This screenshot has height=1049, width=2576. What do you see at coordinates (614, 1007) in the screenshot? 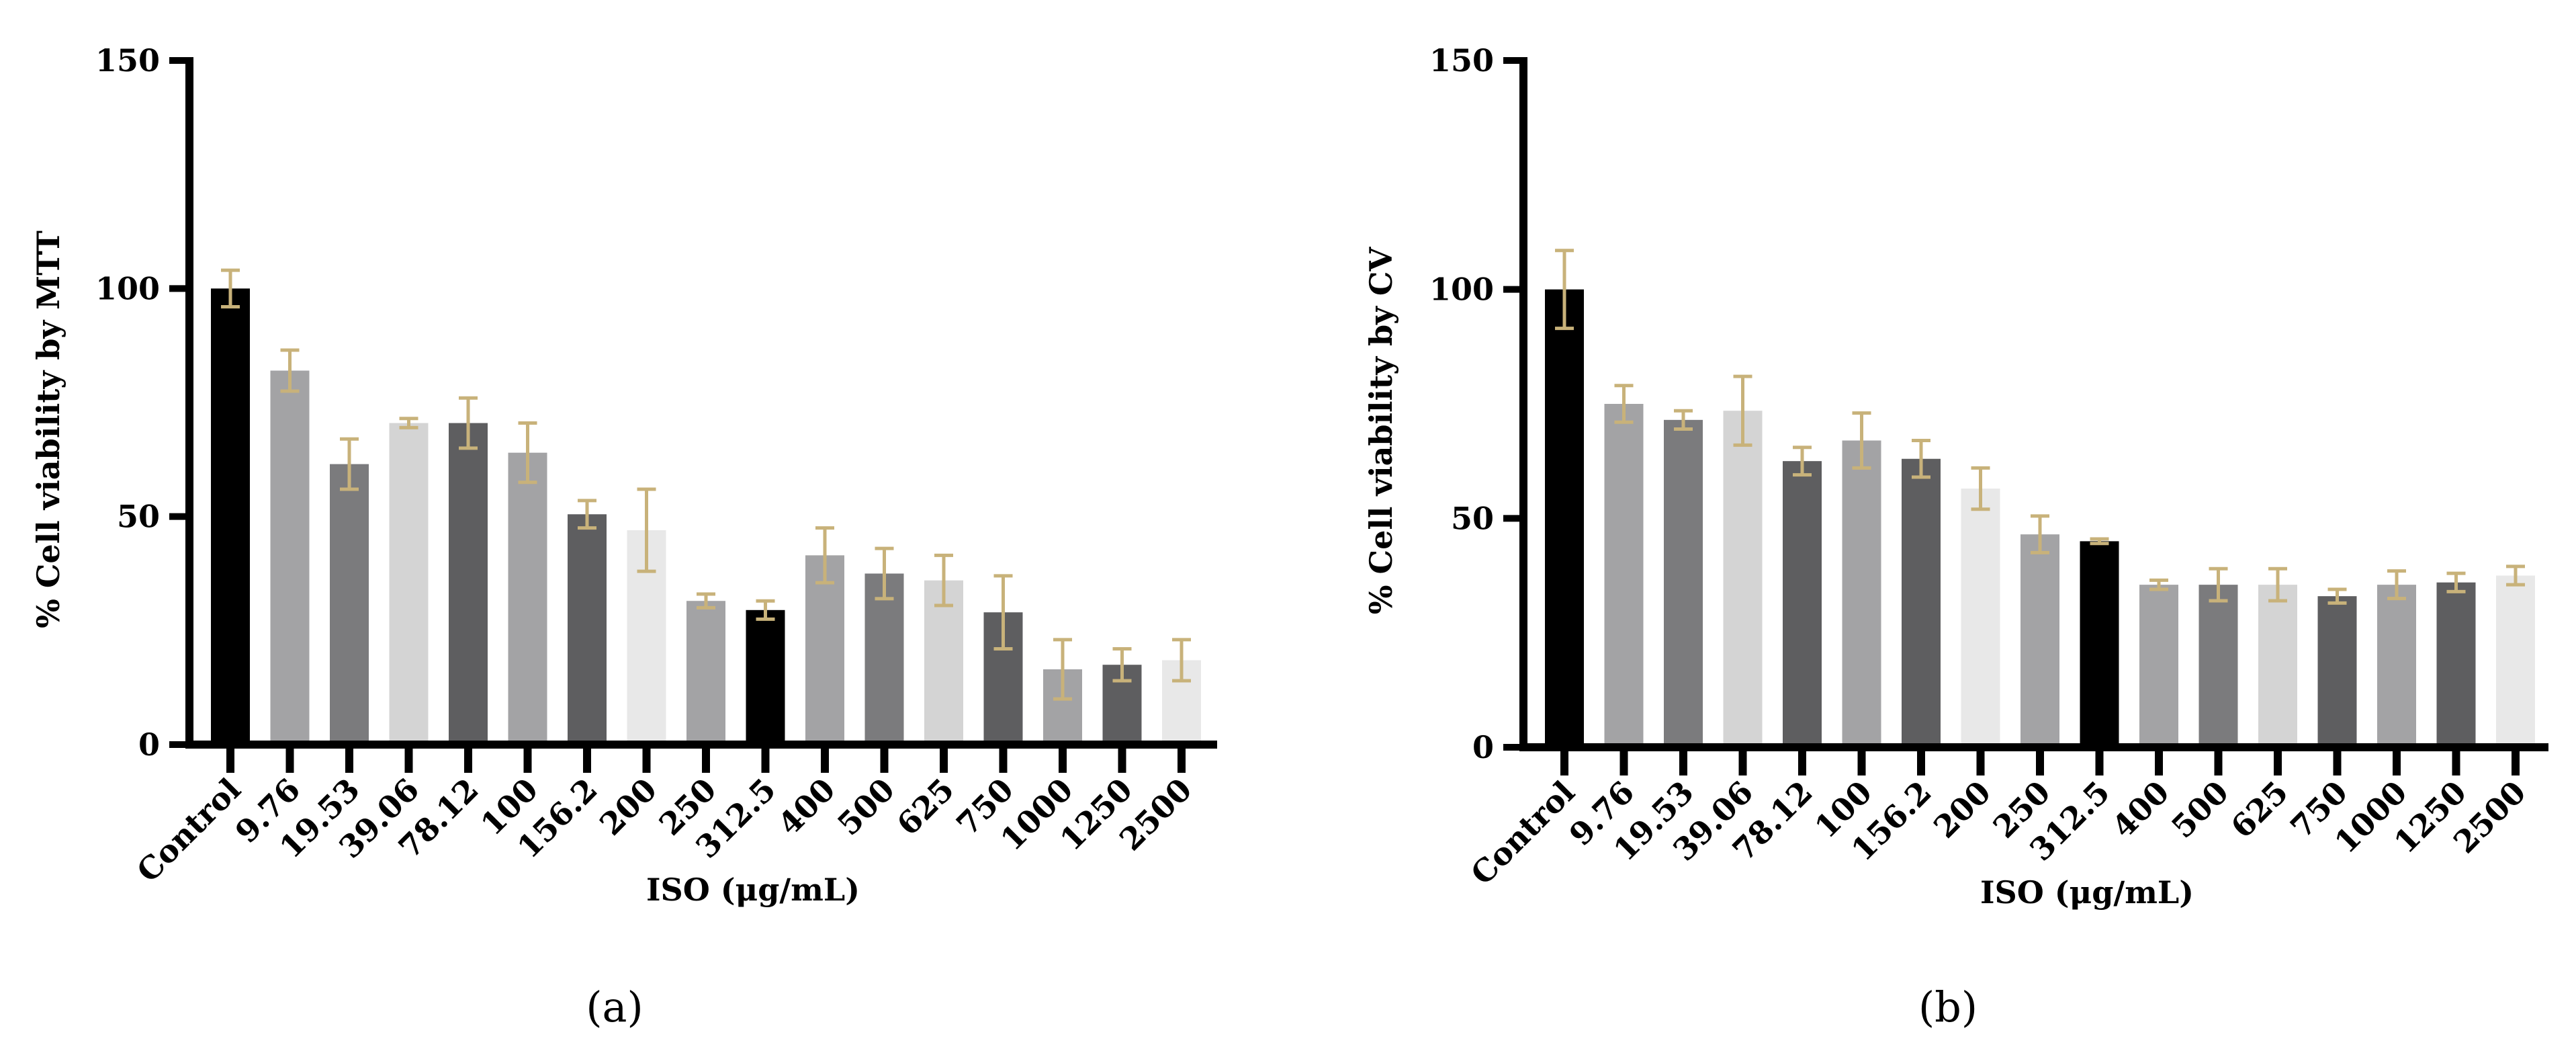
I see `panel-label: (a)` at bounding box center [614, 1007].